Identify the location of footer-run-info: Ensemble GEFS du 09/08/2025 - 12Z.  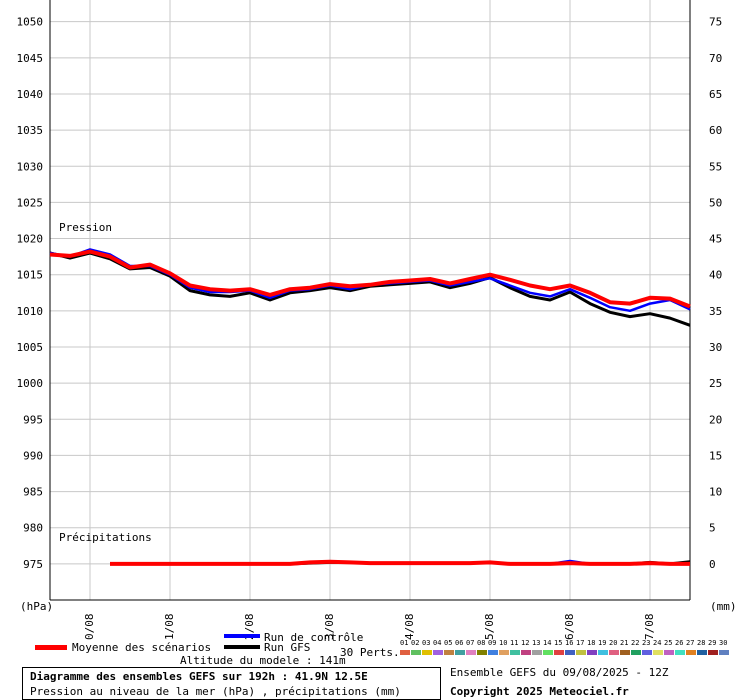
(559, 672).